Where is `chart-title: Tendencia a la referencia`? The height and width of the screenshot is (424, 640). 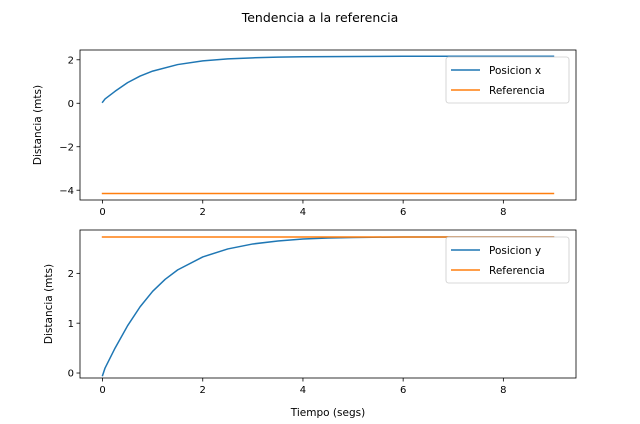
chart-title: Tendencia a la referencia is located at coordinates (320, 17).